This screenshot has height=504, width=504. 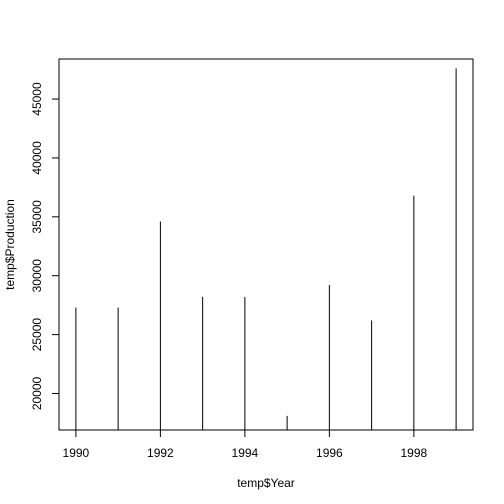 I want to click on y-tick-label: 35000, so click(x=37, y=217).